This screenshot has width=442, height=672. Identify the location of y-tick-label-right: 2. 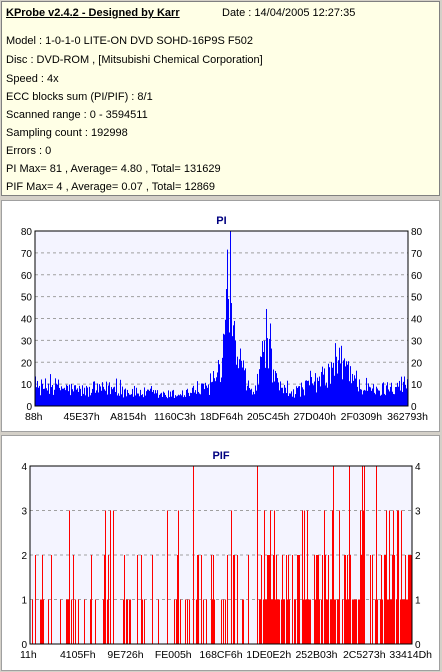
(418, 556).